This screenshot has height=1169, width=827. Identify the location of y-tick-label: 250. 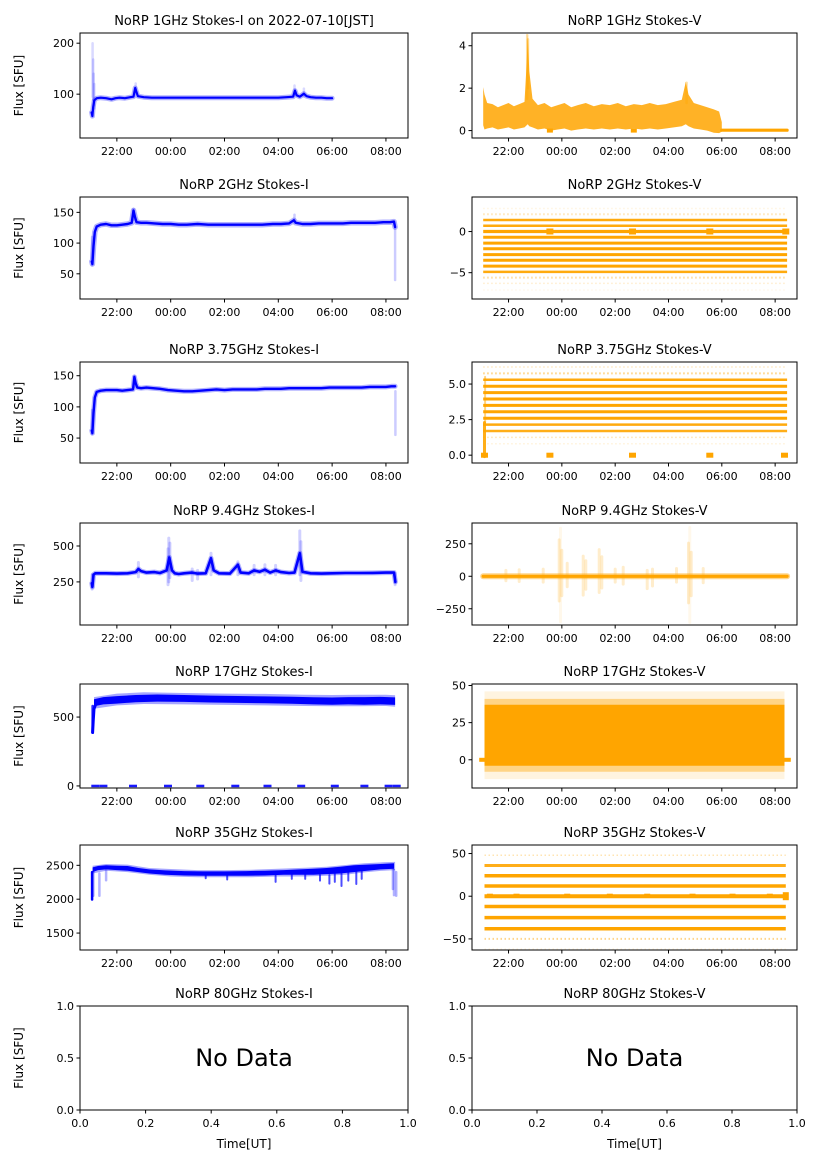
(455, 544).